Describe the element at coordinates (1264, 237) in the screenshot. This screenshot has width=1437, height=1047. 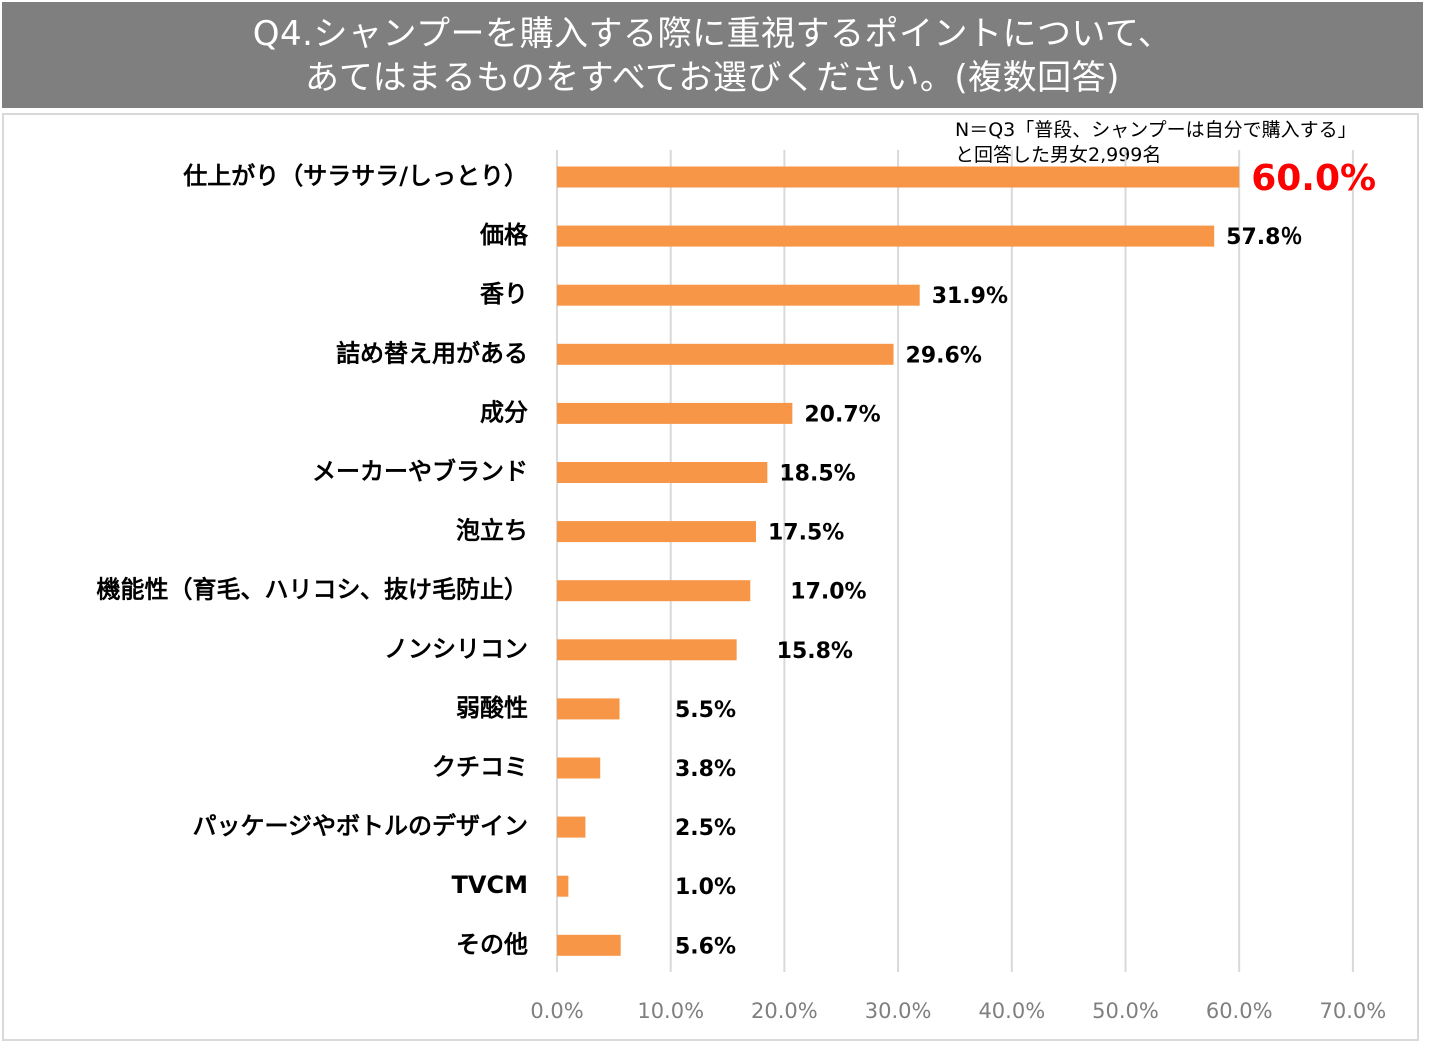
I see `value-label: 57.8％` at that location.